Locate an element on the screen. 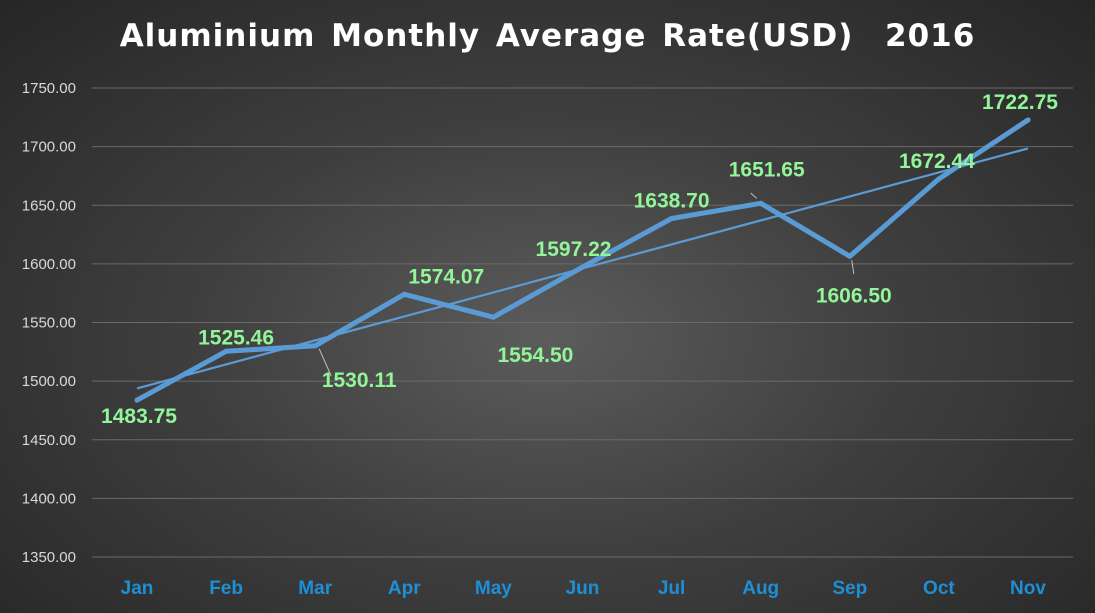 The image size is (1095, 613). x-category-label: Apr is located at coordinates (404, 588).